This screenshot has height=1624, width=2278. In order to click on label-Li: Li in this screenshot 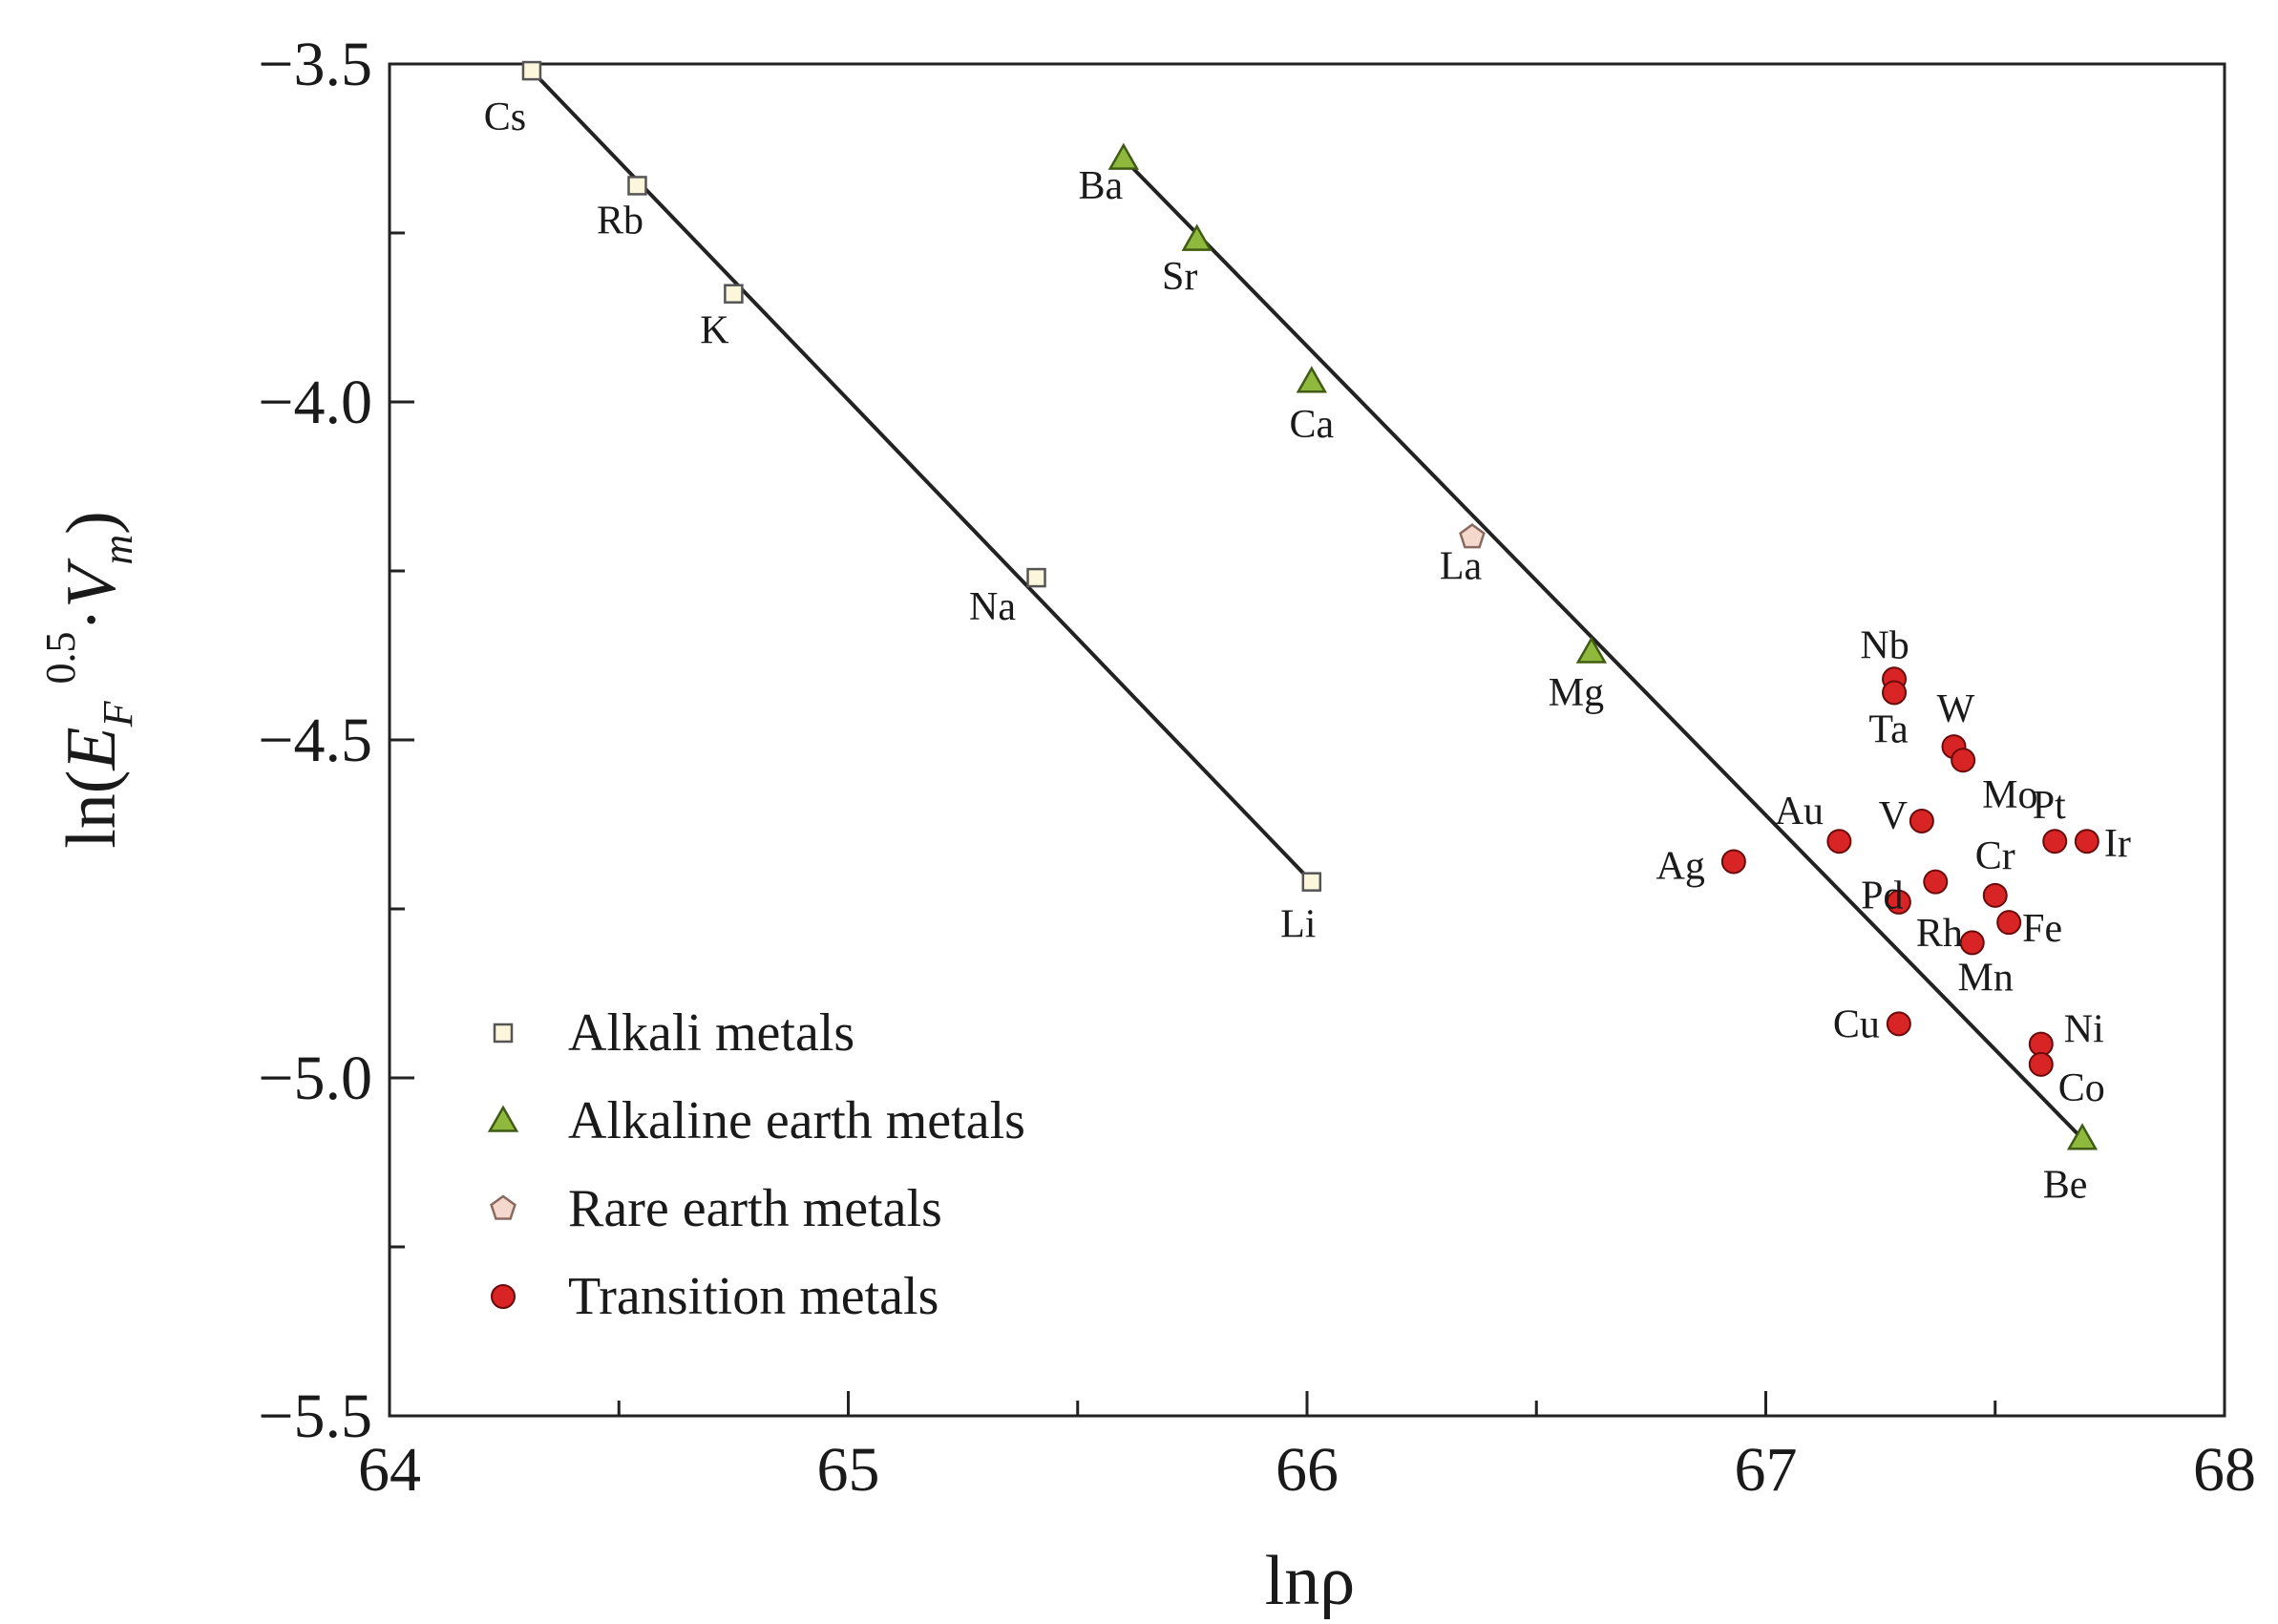, I will do `click(1298, 925)`.